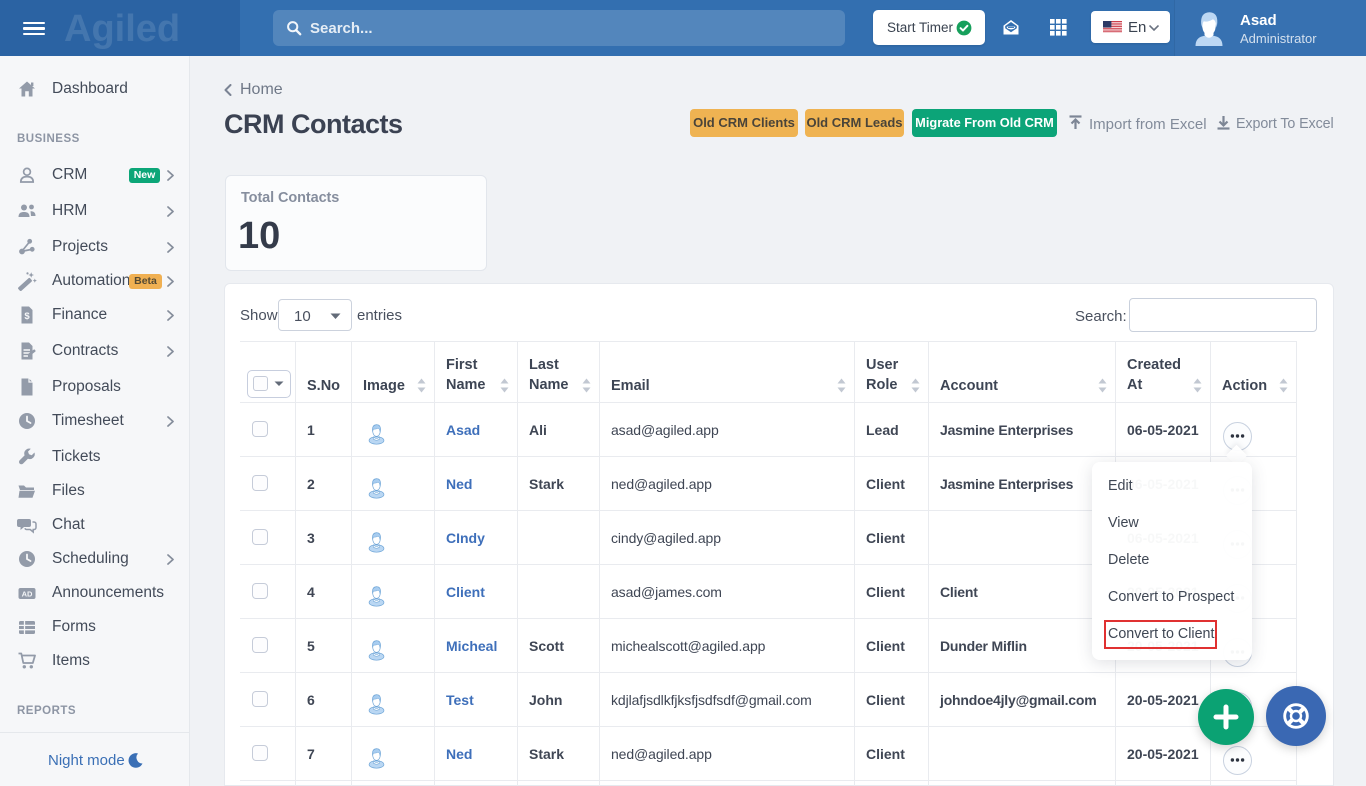  What do you see at coordinates (27, 594) in the screenshot?
I see `svg-text: AD` at bounding box center [27, 594].